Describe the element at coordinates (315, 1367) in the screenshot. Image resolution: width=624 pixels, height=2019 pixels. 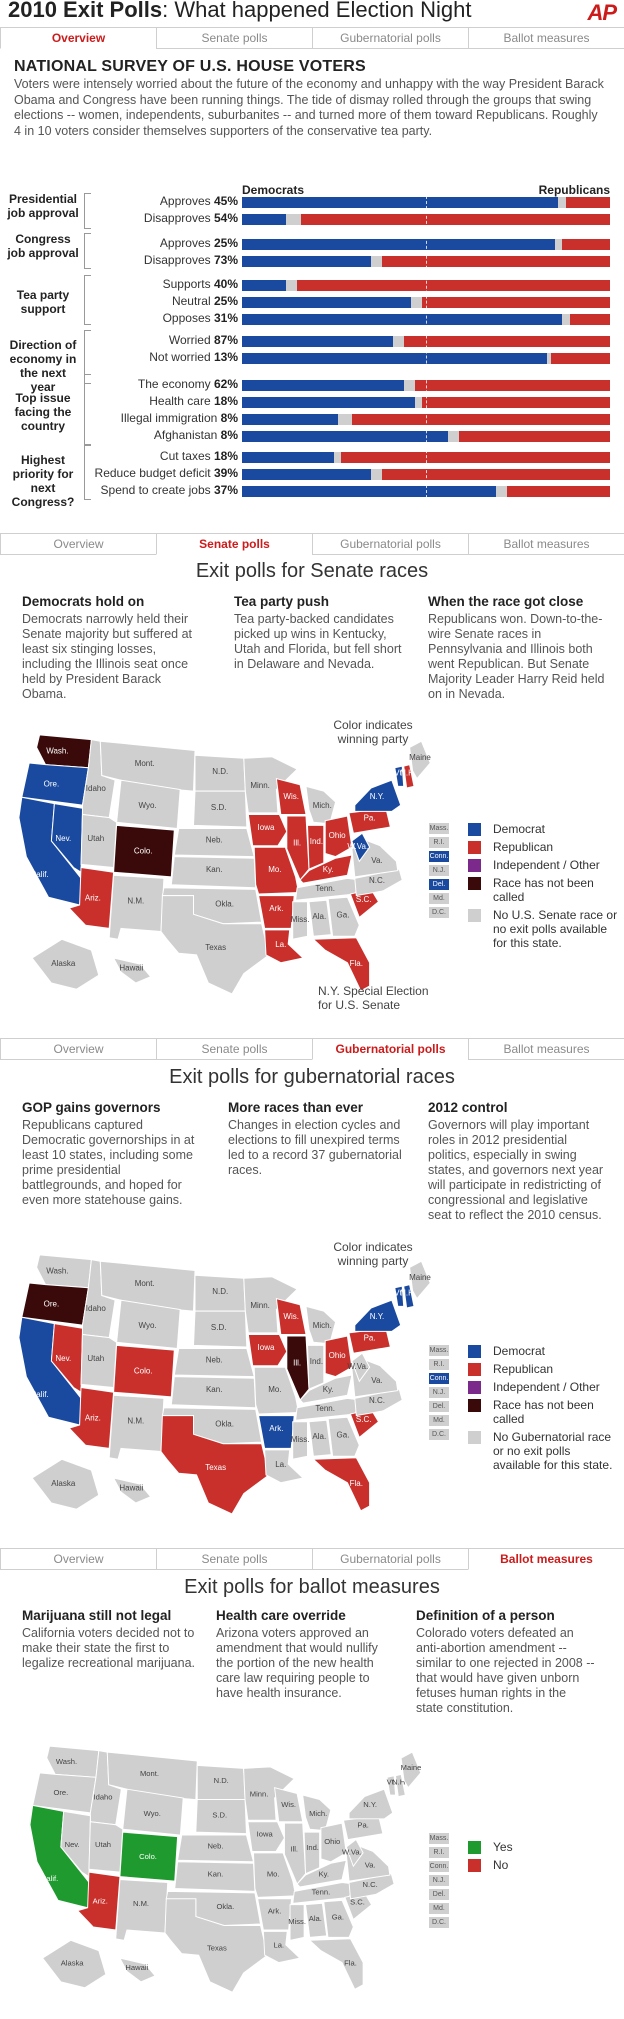
I see `state-ind-shape` at that location.